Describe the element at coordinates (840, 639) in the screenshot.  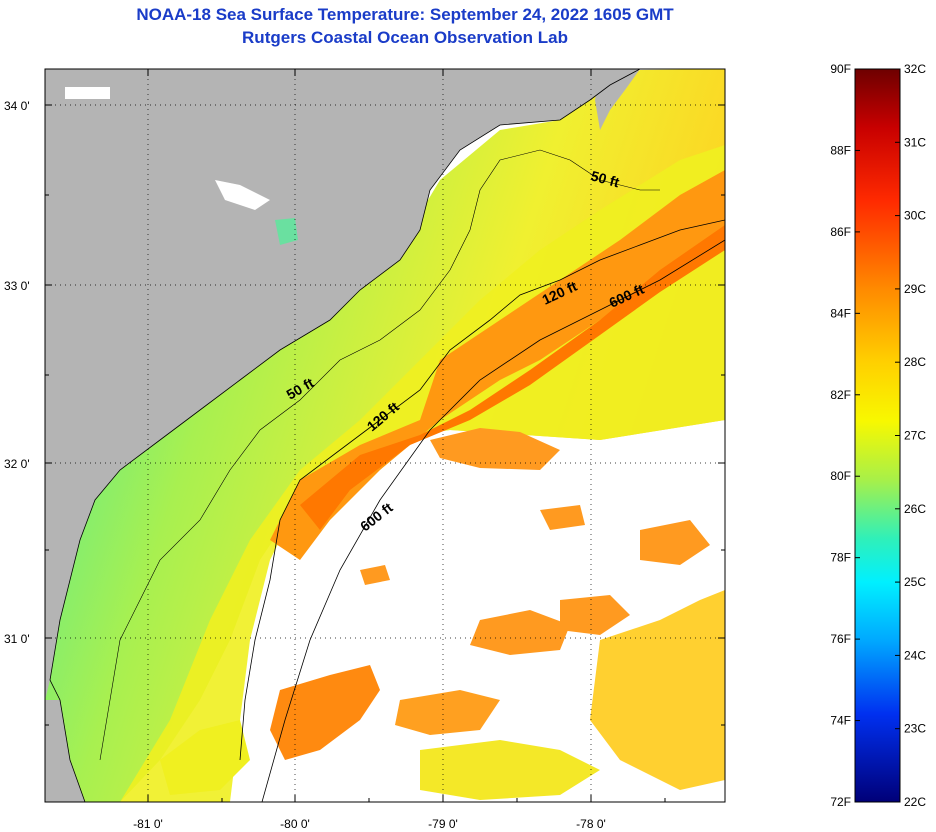
I see `colorbar-f-label: 76F` at that location.